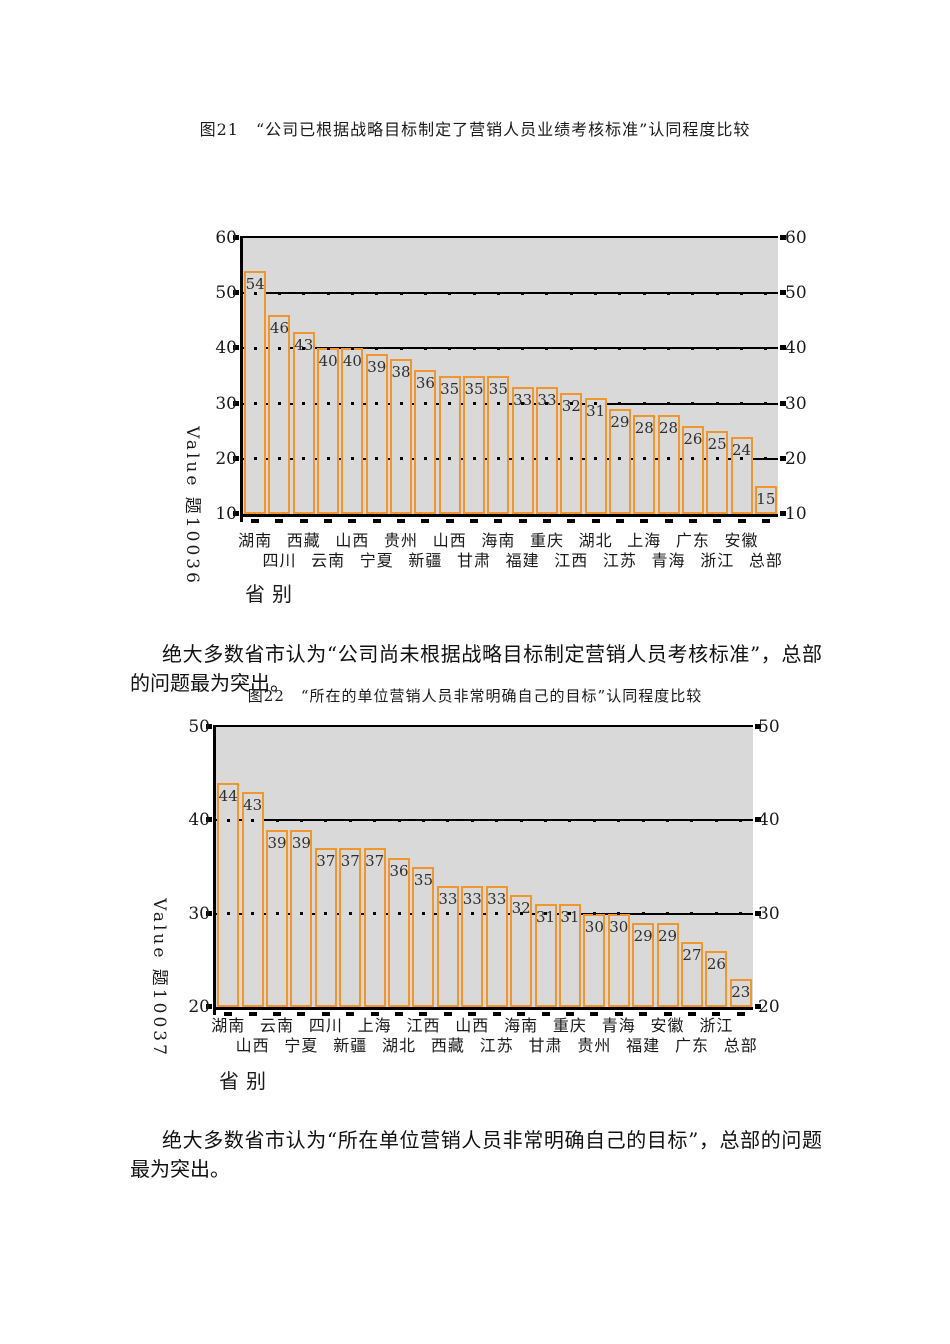  I want to click on y-axis-title: Value 题10036, so click(192, 506).